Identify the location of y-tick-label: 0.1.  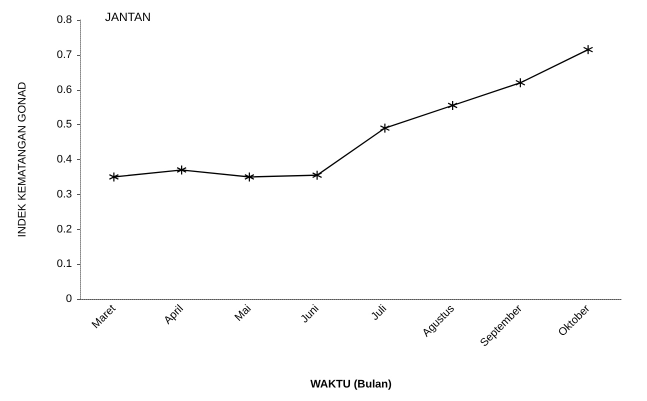
(64, 264).